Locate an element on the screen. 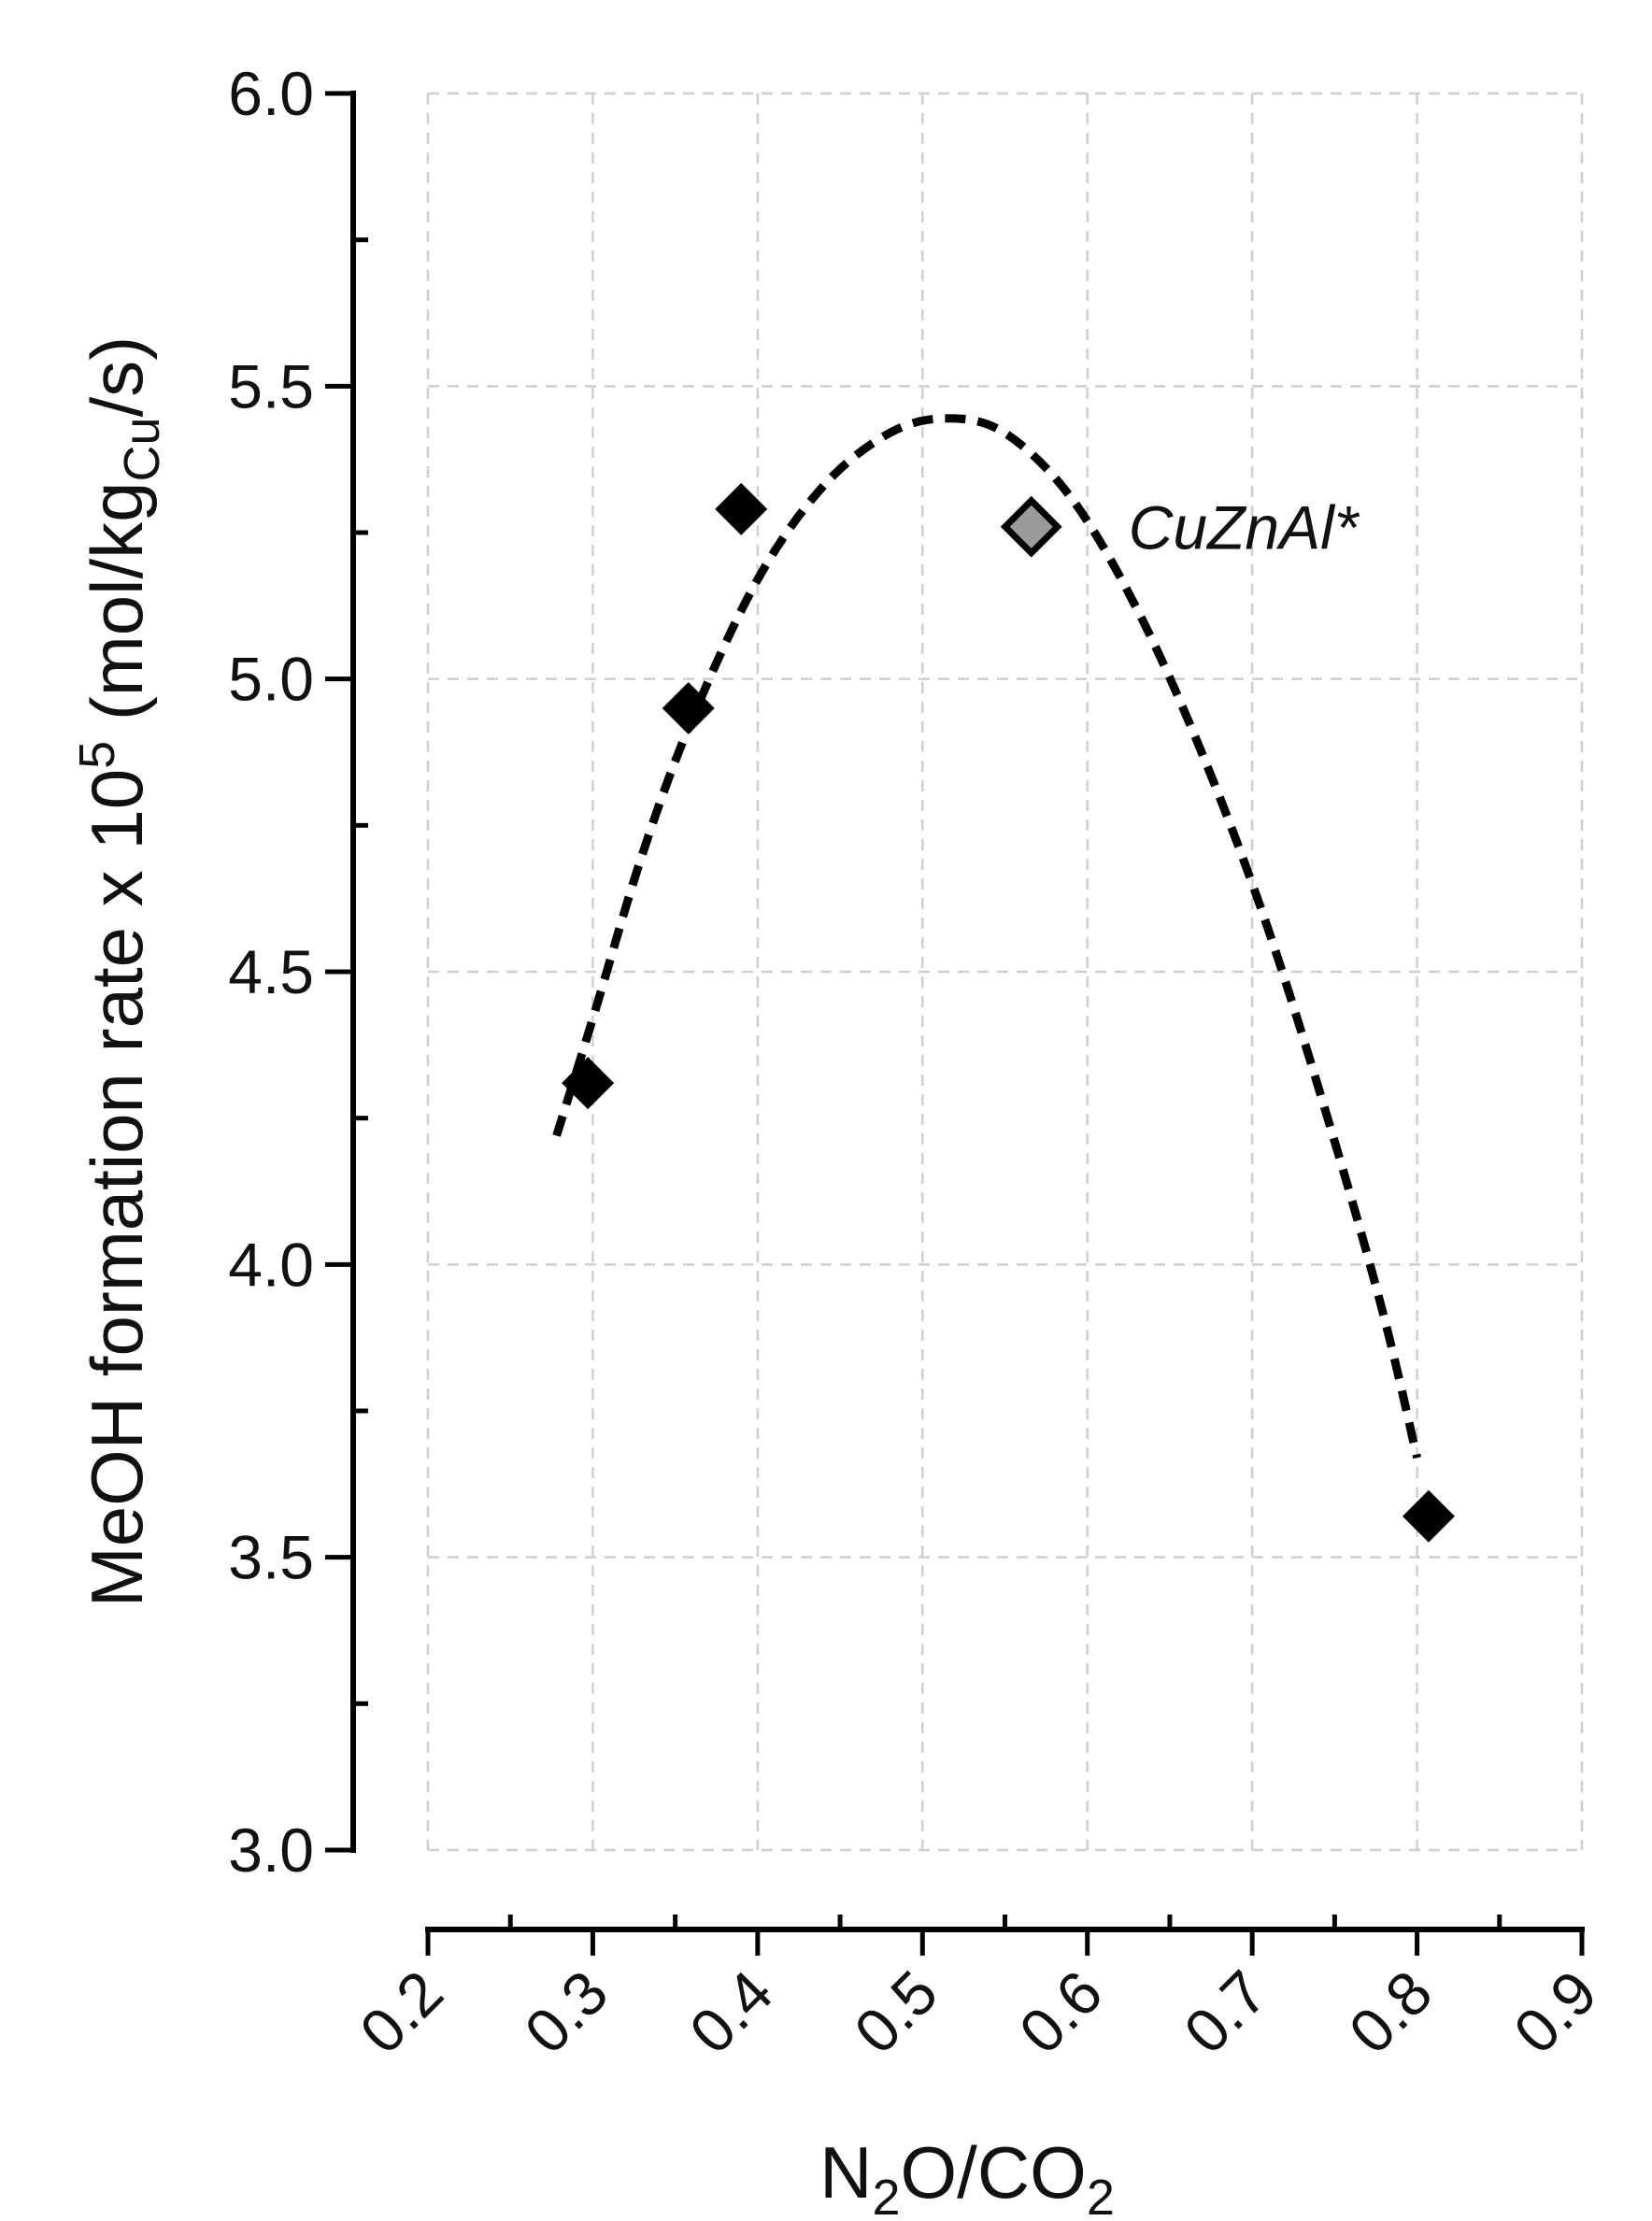 The width and height of the screenshot is (1652, 2221). y-tick-label: 4.5 is located at coordinates (271, 971).